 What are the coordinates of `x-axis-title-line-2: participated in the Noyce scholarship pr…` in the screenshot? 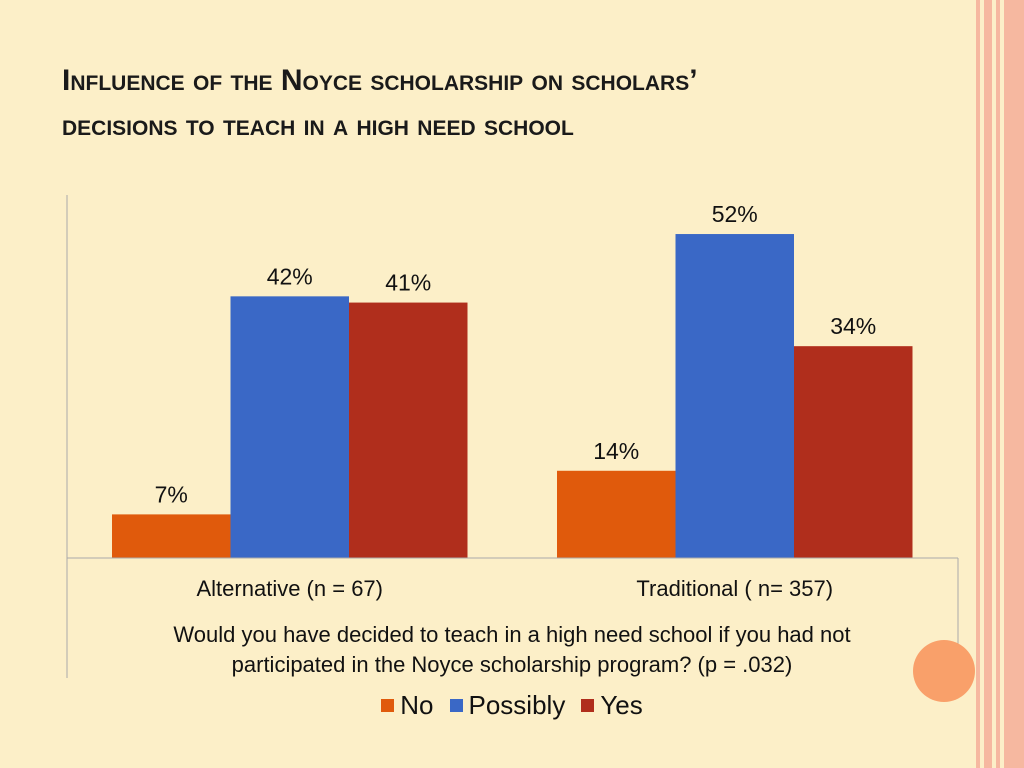 It's located at (512, 664).